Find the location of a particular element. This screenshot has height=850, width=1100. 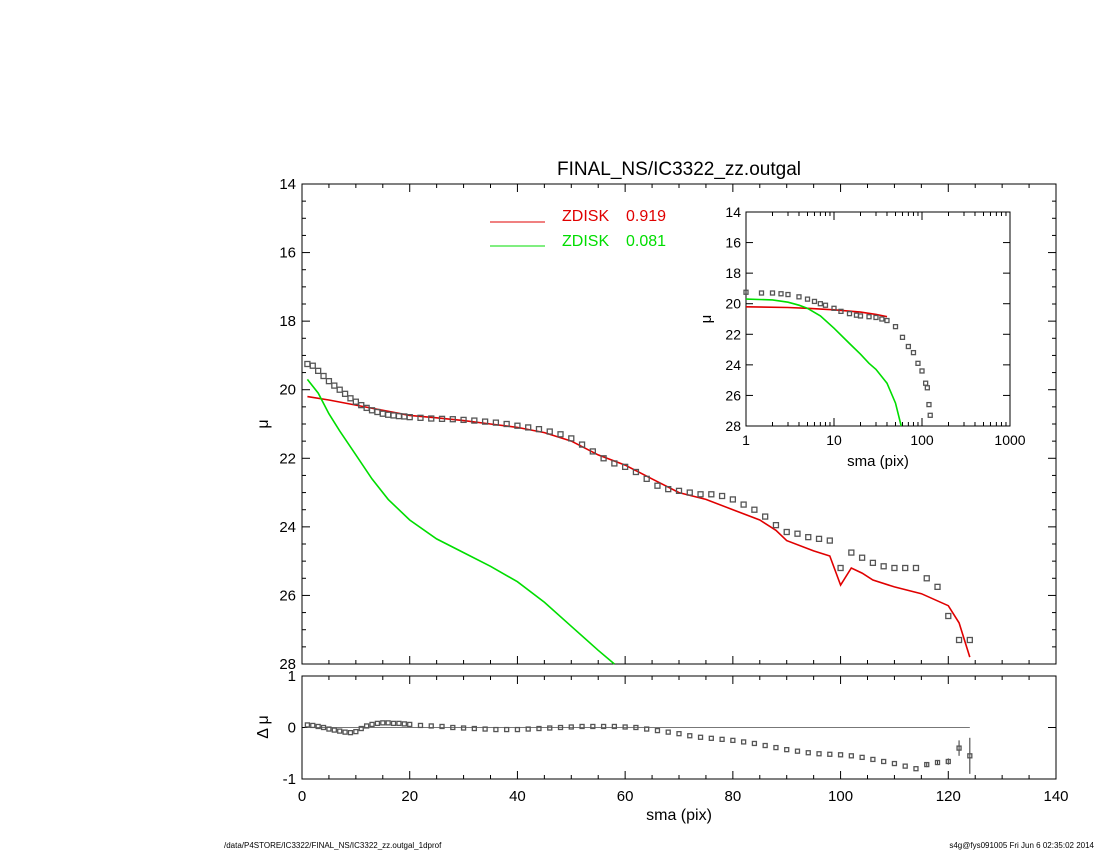

x-tick-label: 40 is located at coordinates (517, 796).